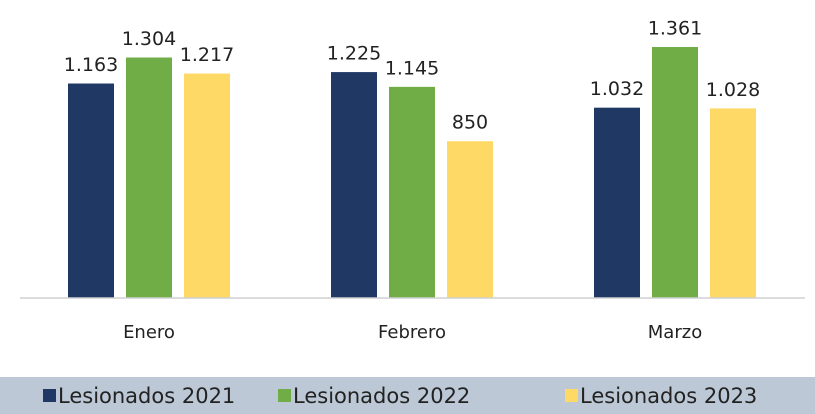 This screenshot has height=414, width=815. I want to click on data-label: 1.225, so click(354, 54).